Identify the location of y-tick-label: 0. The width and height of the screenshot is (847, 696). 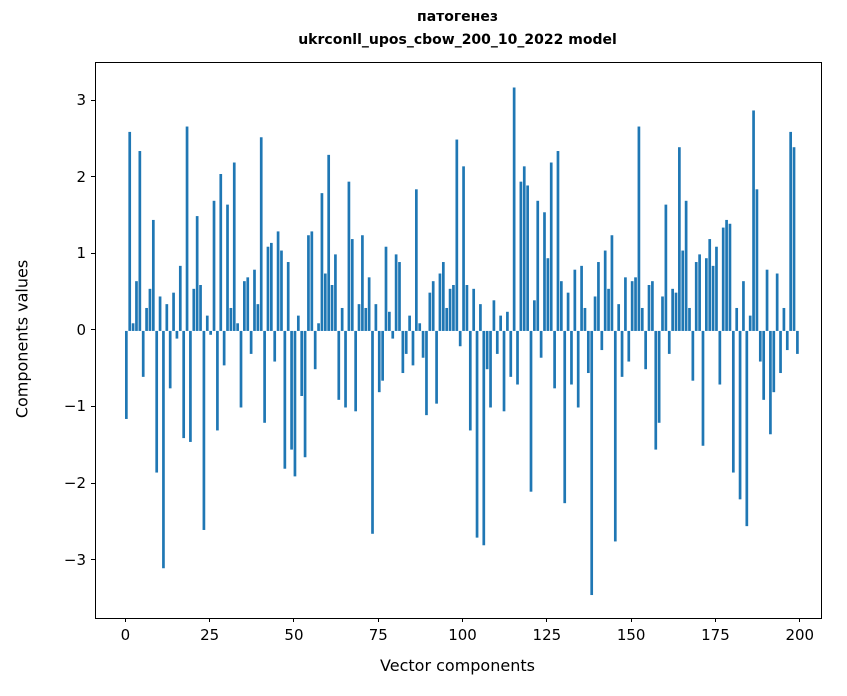
(81, 329).